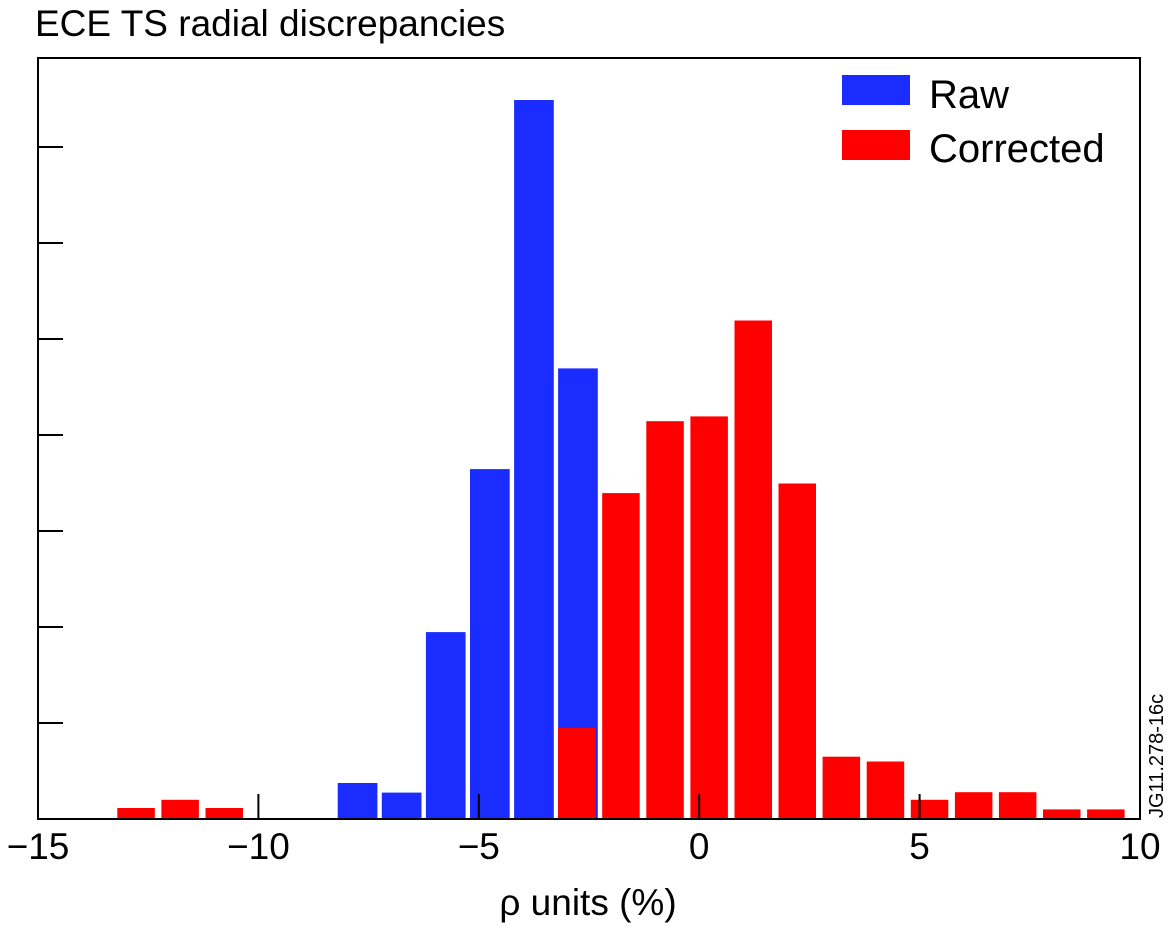 Image resolution: width=1170 pixels, height=926 pixels. What do you see at coordinates (1139, 846) in the screenshot?
I see `x-tick-label-5: 10` at bounding box center [1139, 846].